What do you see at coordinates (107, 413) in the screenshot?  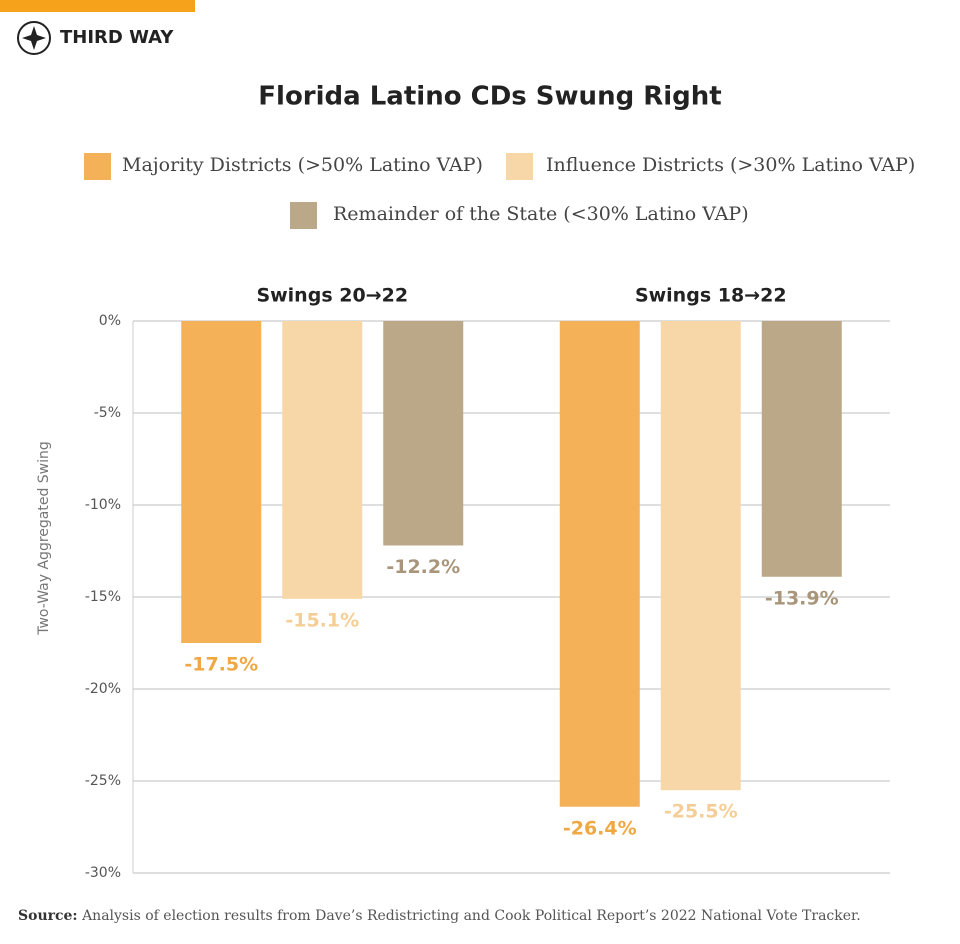 I see `y-tick-label: -5%` at bounding box center [107, 413].